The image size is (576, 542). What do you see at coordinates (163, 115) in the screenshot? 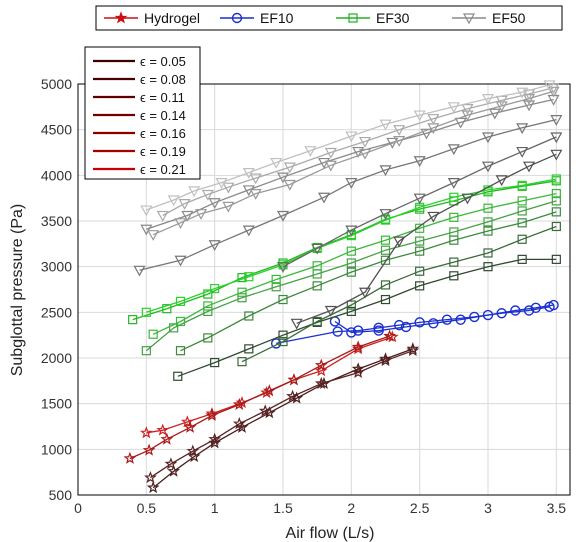
I see `legend-epsilon-label: ϵ = 0.14` at bounding box center [163, 115].